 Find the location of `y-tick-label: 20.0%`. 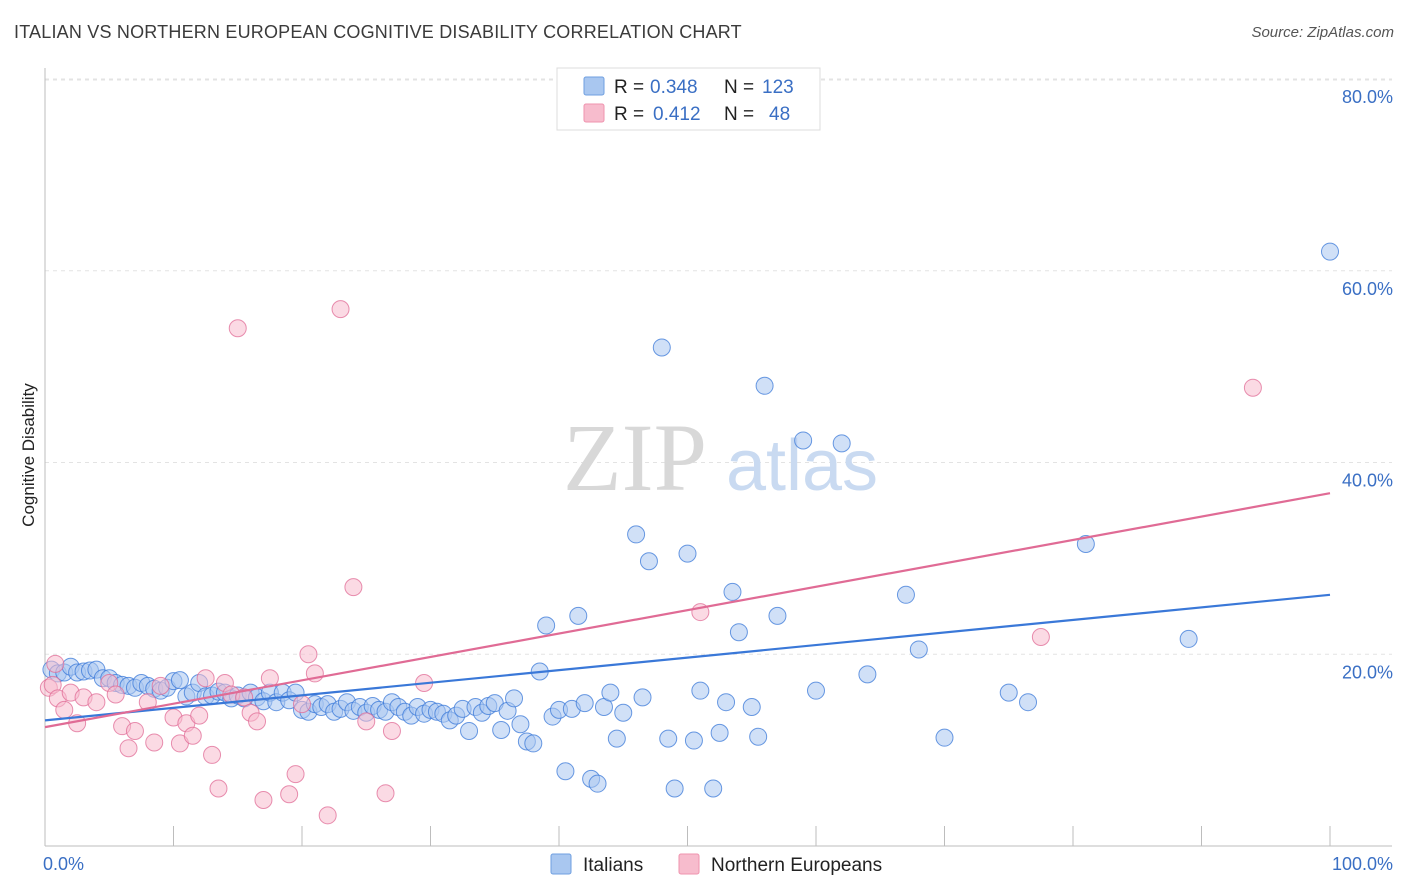

y-tick-label: 20.0% is located at coordinates (1367, 672).